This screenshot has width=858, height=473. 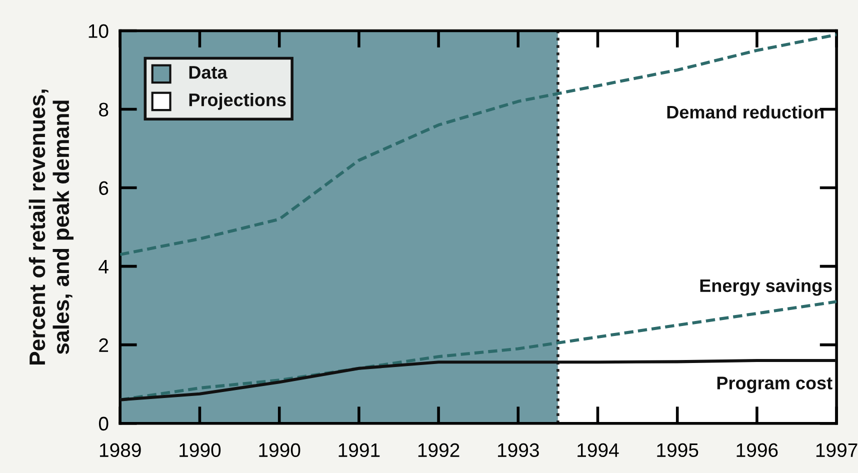 What do you see at coordinates (478, 380) in the screenshot?
I see `line-series` at bounding box center [478, 380].